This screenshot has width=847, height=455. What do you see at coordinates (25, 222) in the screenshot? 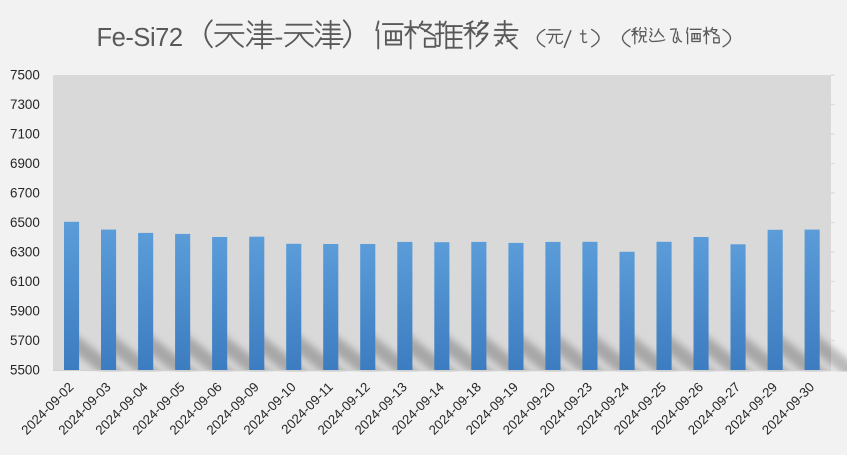
I see `svg-text: 6500` at bounding box center [25, 222].